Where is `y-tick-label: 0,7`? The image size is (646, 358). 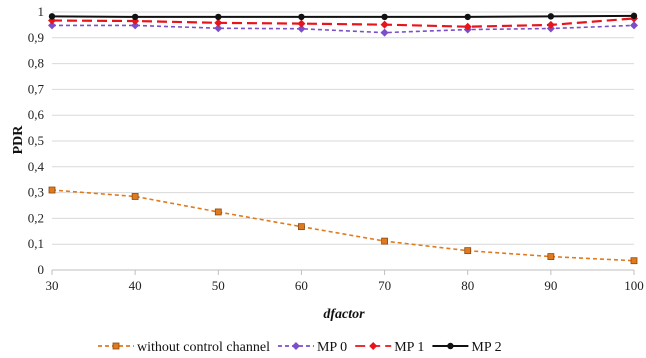
y-tick-label: 0,7 is located at coordinates (36, 88).